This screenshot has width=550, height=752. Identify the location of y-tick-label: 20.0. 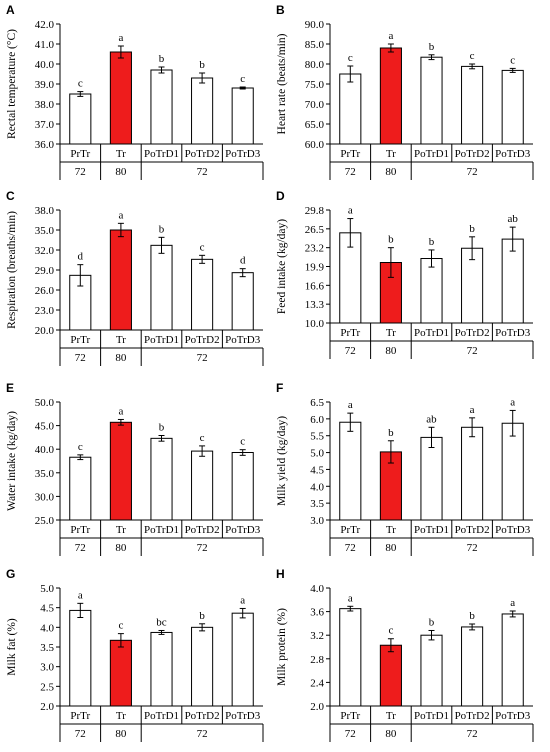
(45, 331).